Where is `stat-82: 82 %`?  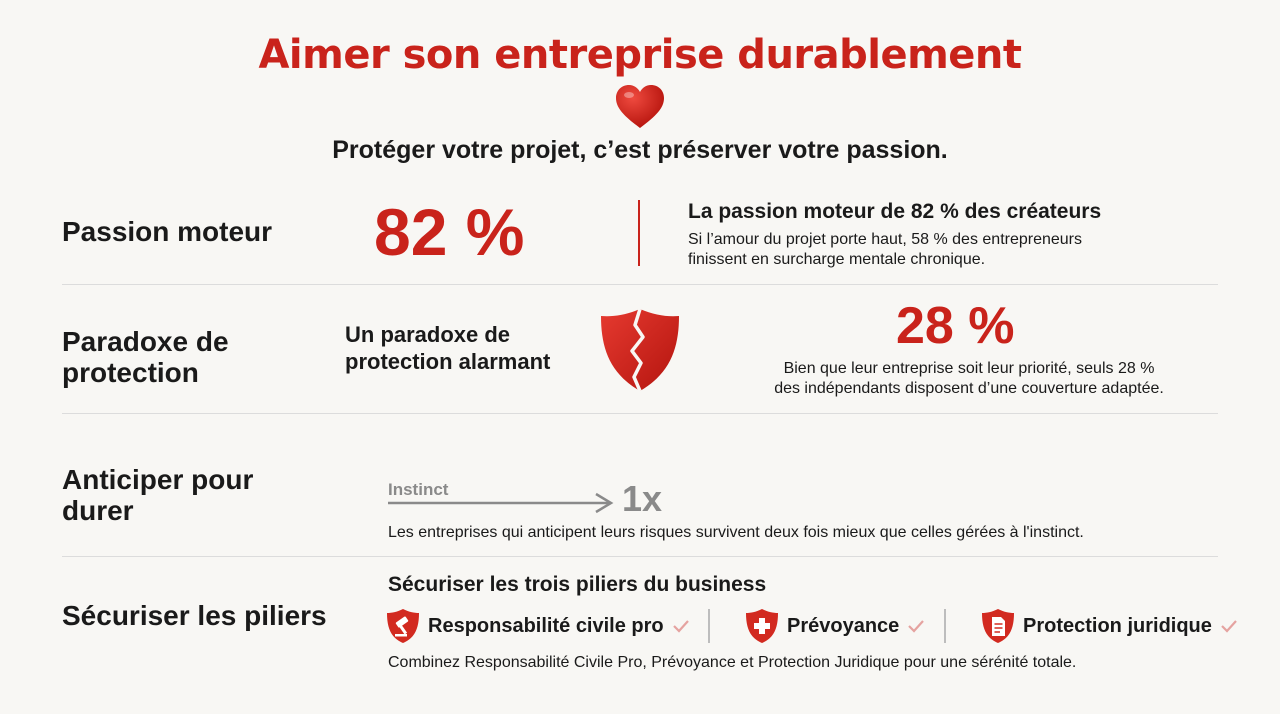 stat-82: 82 % is located at coordinates (449, 232).